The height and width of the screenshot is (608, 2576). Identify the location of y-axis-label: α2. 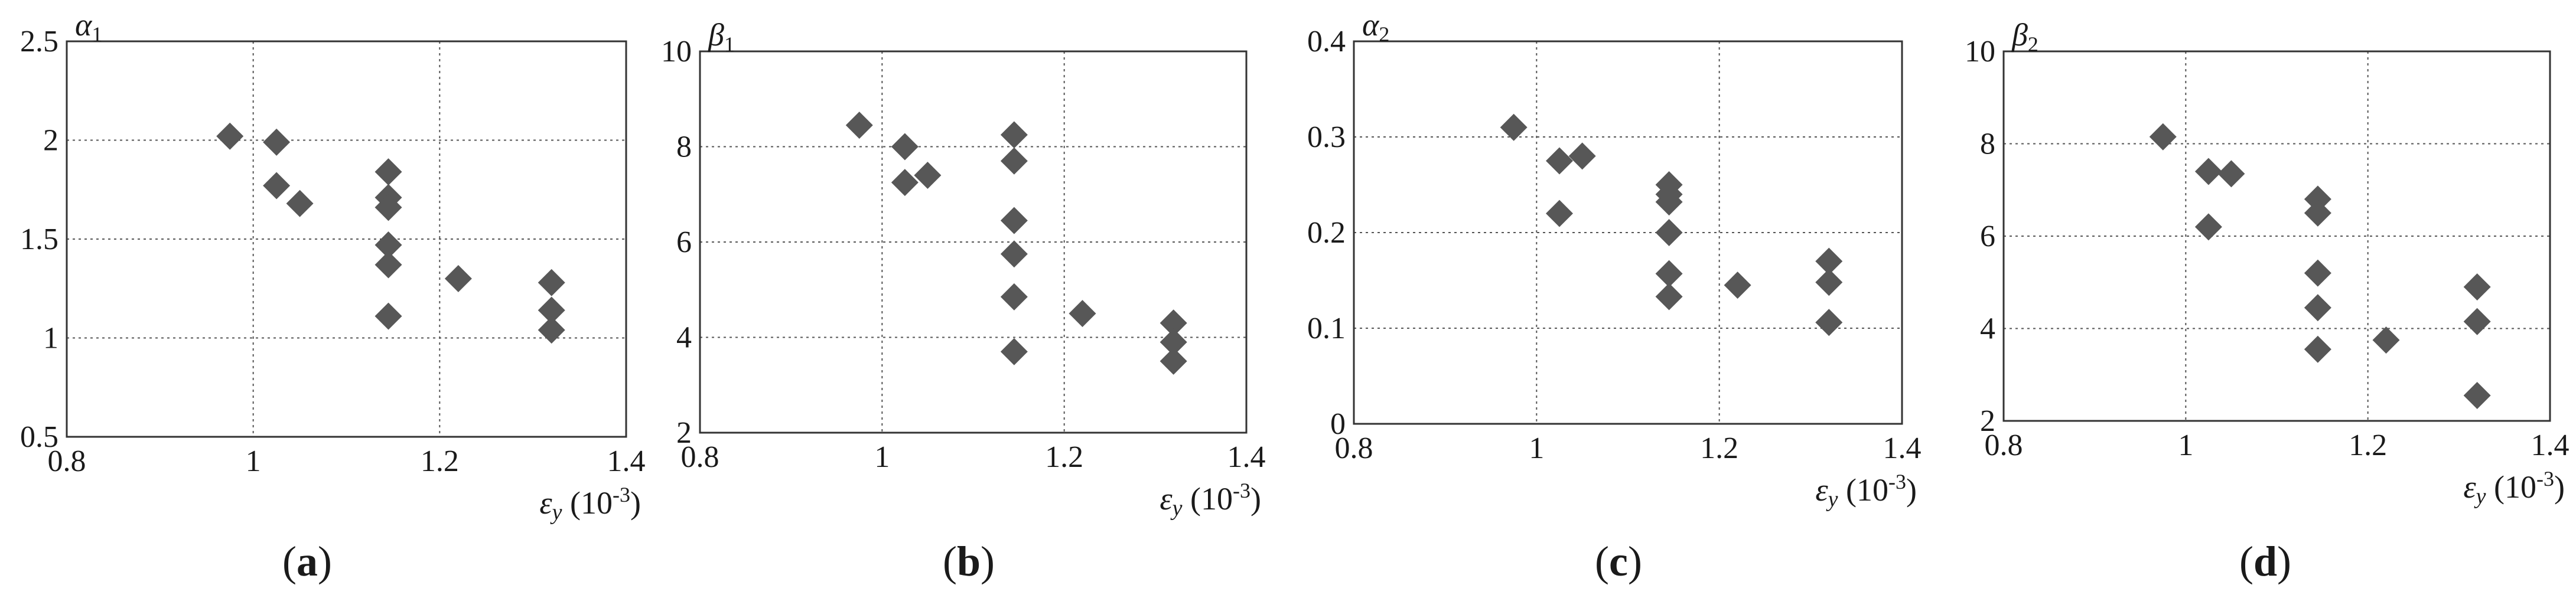
(1375, 26).